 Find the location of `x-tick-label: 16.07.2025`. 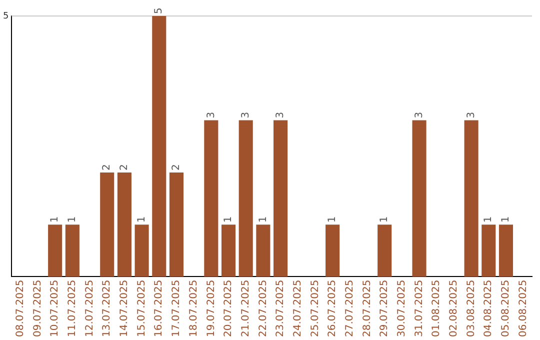

x-tick-label: 16.07.2025 is located at coordinates (159, 309).